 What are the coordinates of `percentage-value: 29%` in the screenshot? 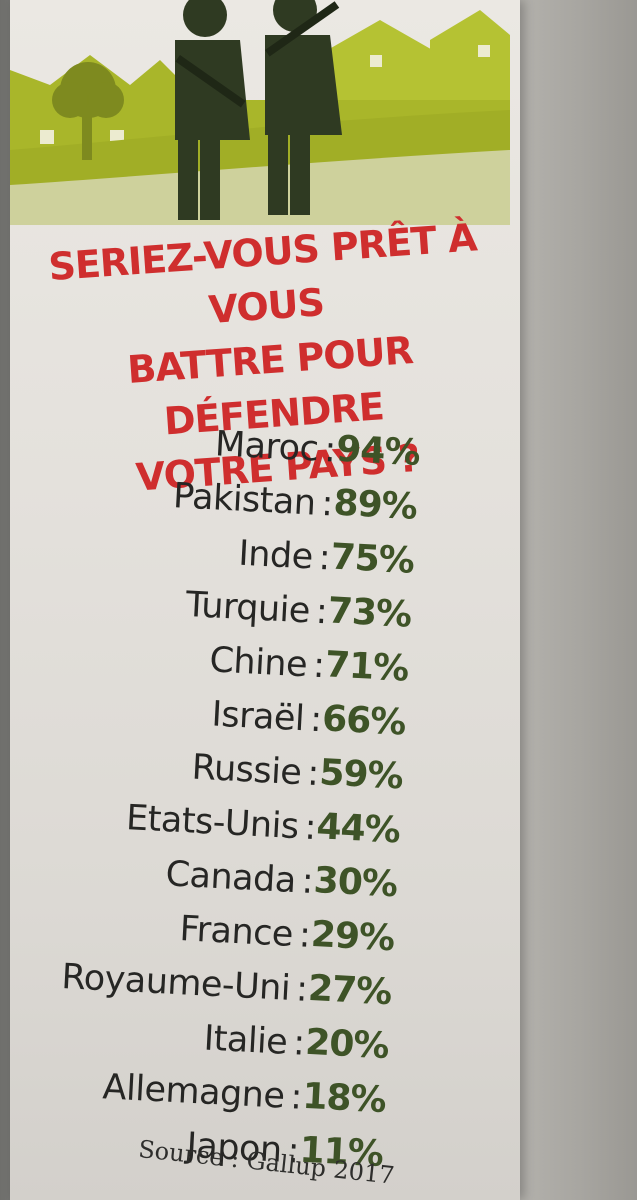 It's located at (352, 936).